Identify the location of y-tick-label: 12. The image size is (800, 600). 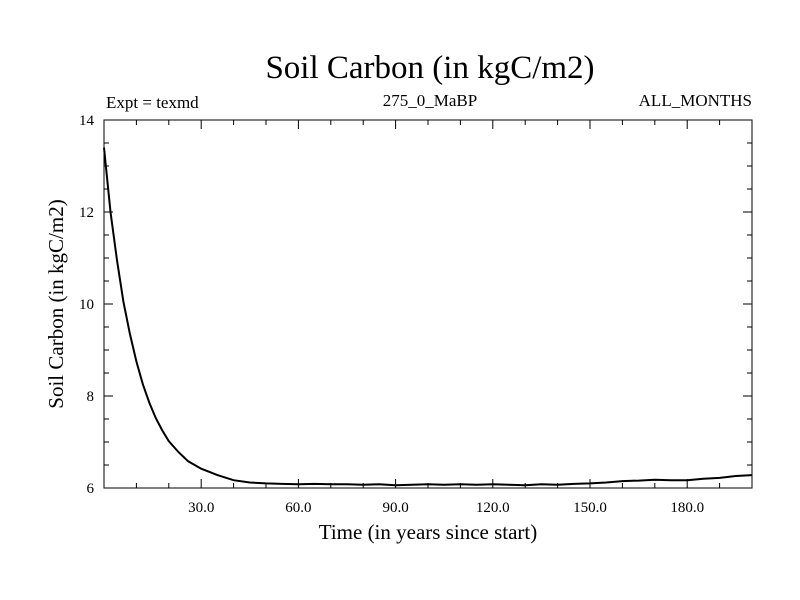
(86, 213).